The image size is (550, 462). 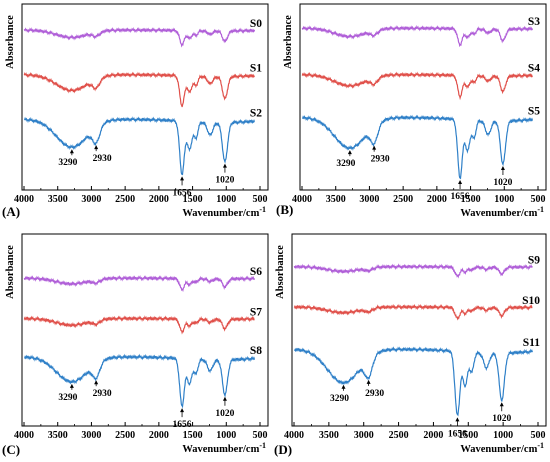 I want to click on series-line-s1, so click(x=139, y=89).